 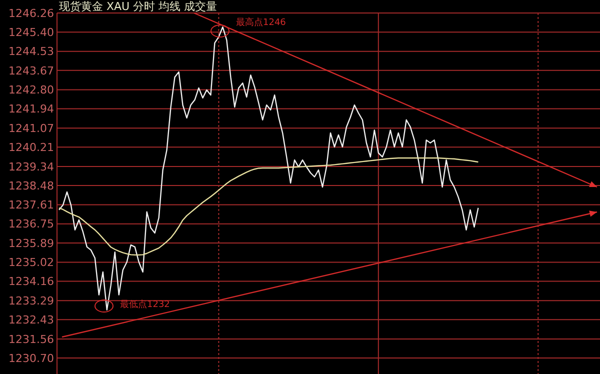 I want to click on chart-title: 现货黄金 XAU 分时 均线 成交量, so click(x=138, y=6).